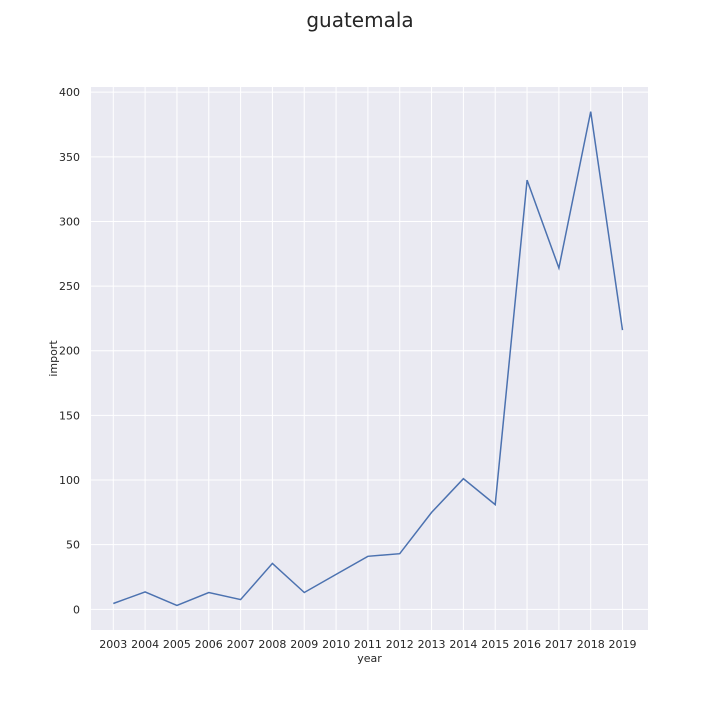 Image resolution: width=720 pixels, height=720 pixels. What do you see at coordinates (463, 644) in the screenshot?
I see `x-tick-label: 2014` at bounding box center [463, 644].